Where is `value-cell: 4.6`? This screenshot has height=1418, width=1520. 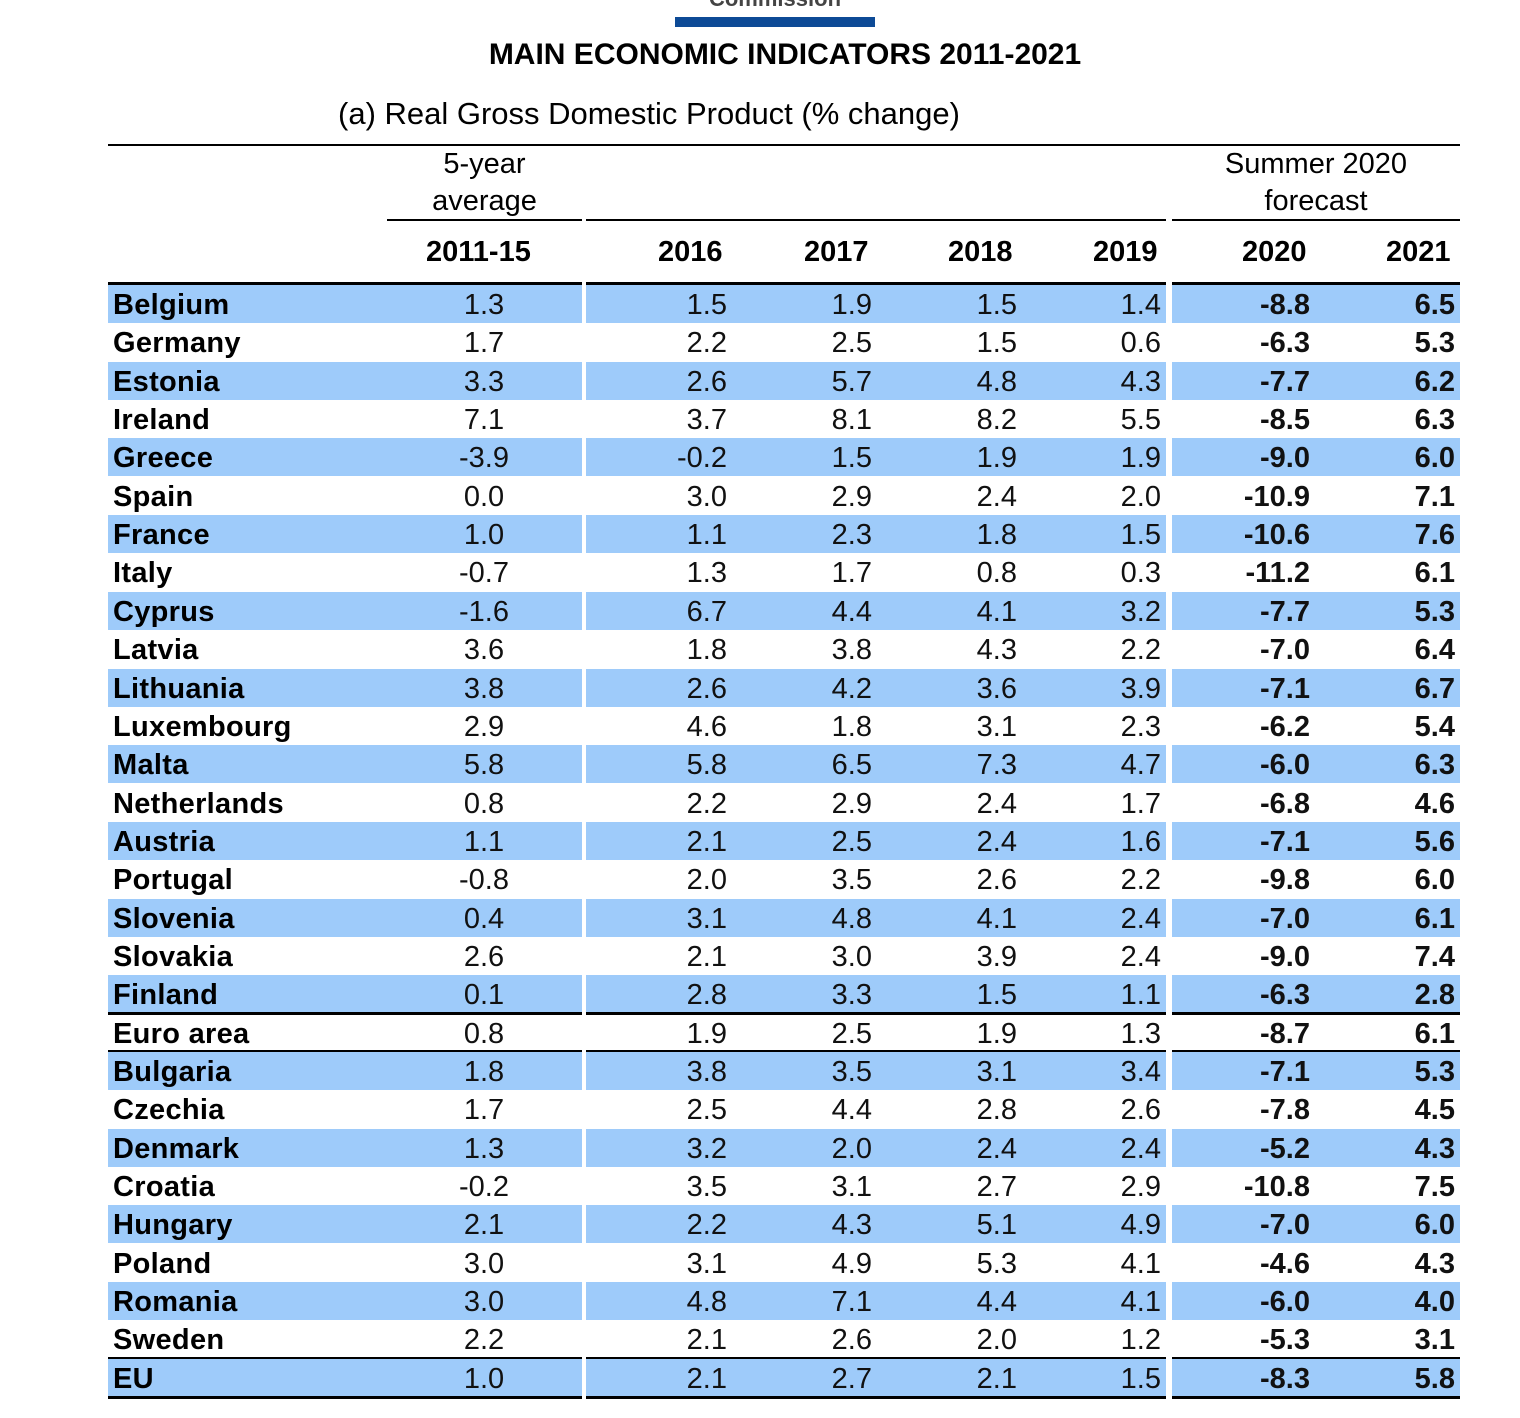
value-cell: 4.6 is located at coordinates (706, 726).